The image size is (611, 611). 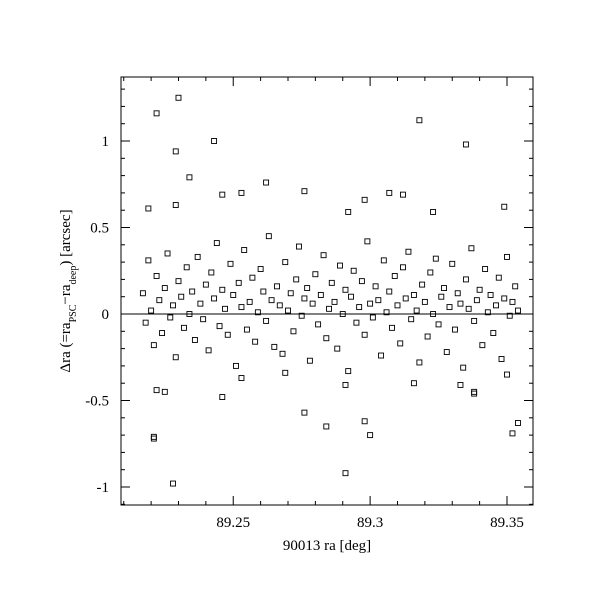 I want to click on y-tick-label: 1, so click(x=106, y=142).